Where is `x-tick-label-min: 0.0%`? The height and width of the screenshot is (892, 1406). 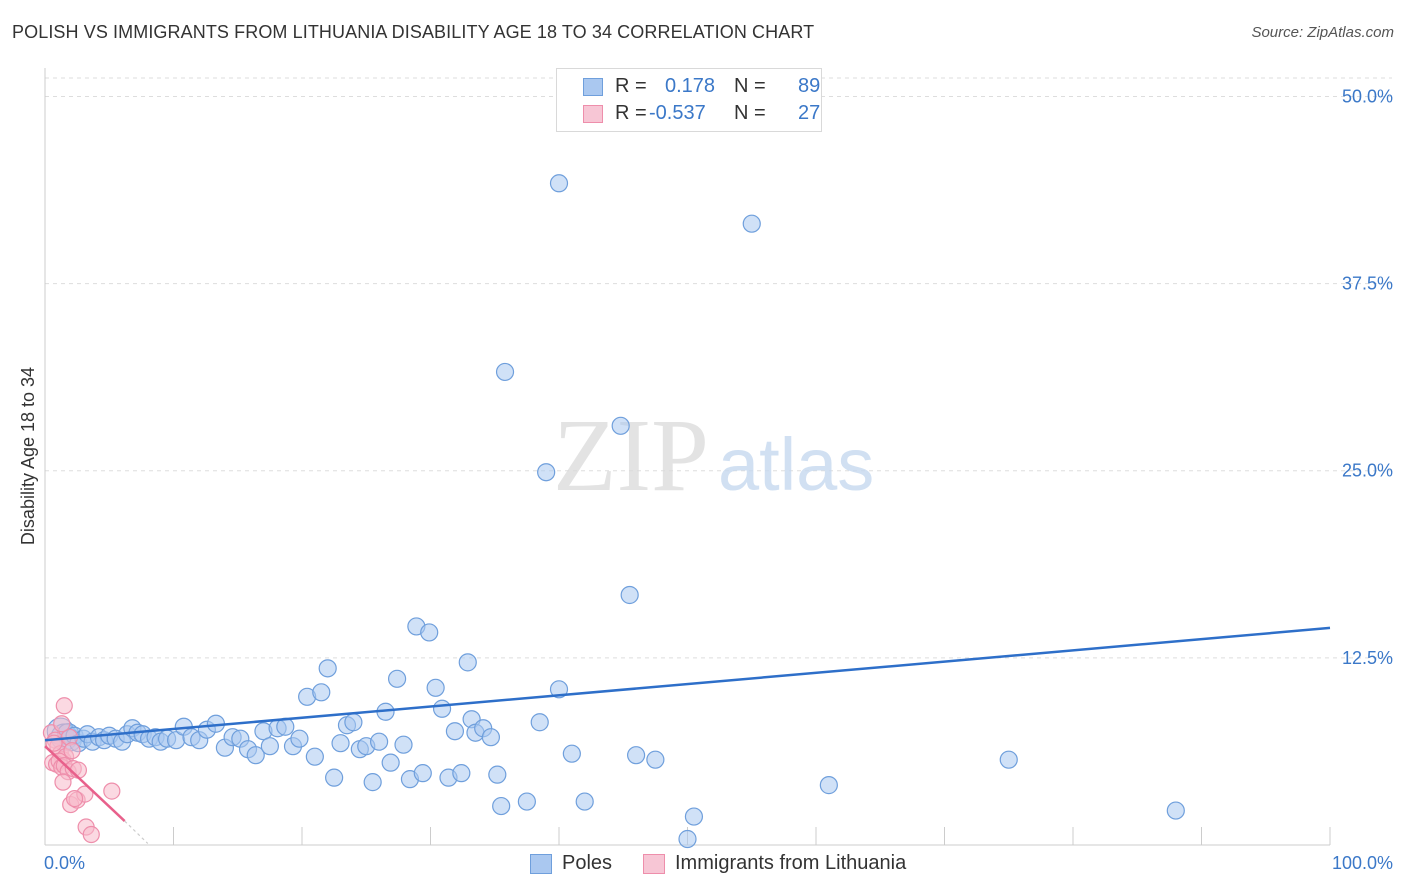
x-tick-label-min: 0.0% is located at coordinates (64, 863).